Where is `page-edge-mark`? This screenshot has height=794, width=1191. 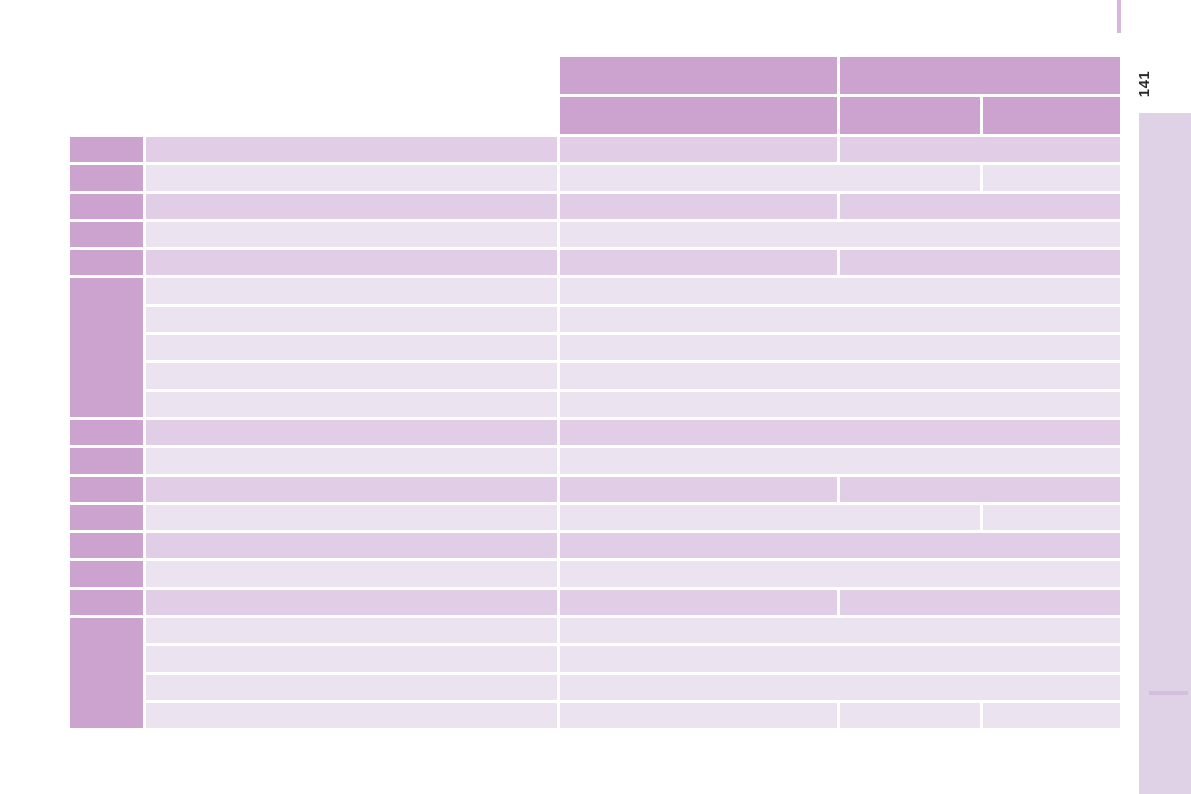
page-edge-mark is located at coordinates (1119, 16).